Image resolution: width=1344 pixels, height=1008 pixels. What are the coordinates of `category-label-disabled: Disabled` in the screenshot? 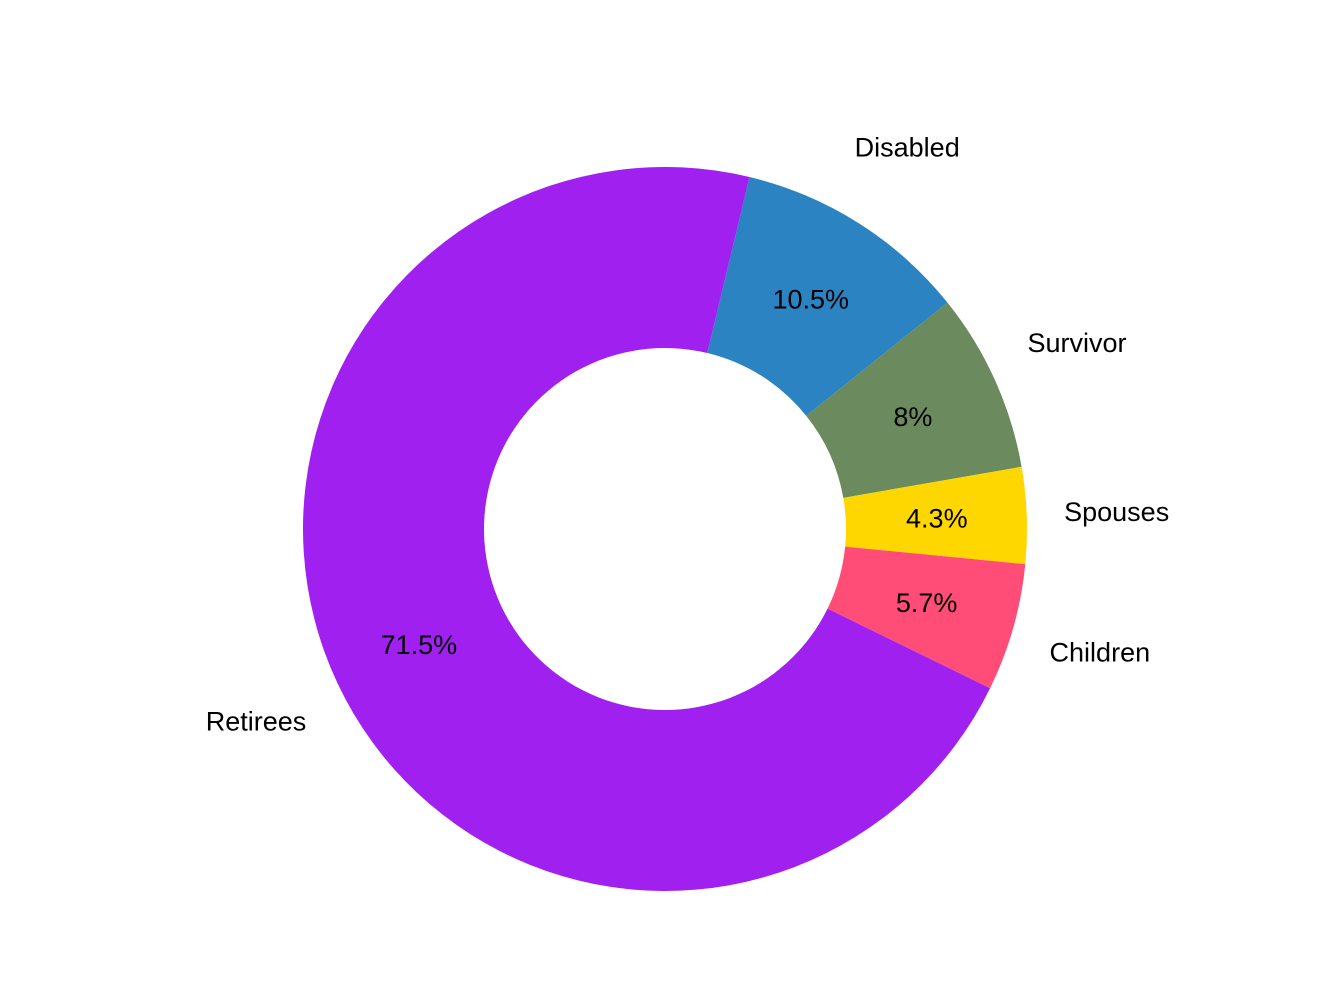 It's located at (907, 147).